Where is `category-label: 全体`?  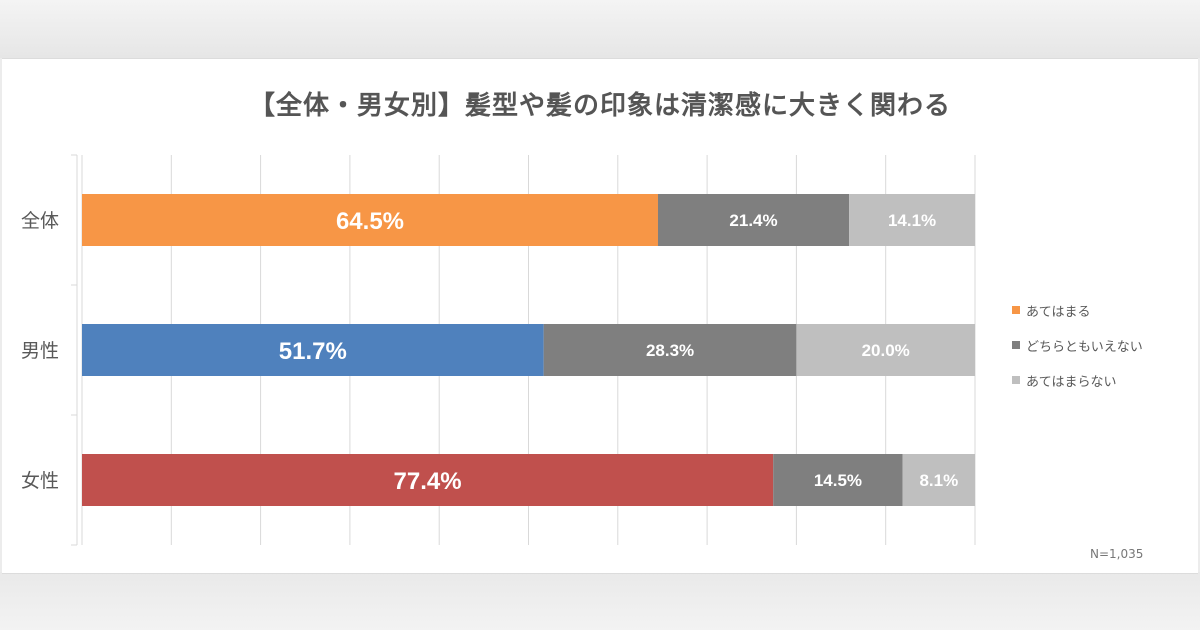
category-label: 全体 is located at coordinates (40, 221).